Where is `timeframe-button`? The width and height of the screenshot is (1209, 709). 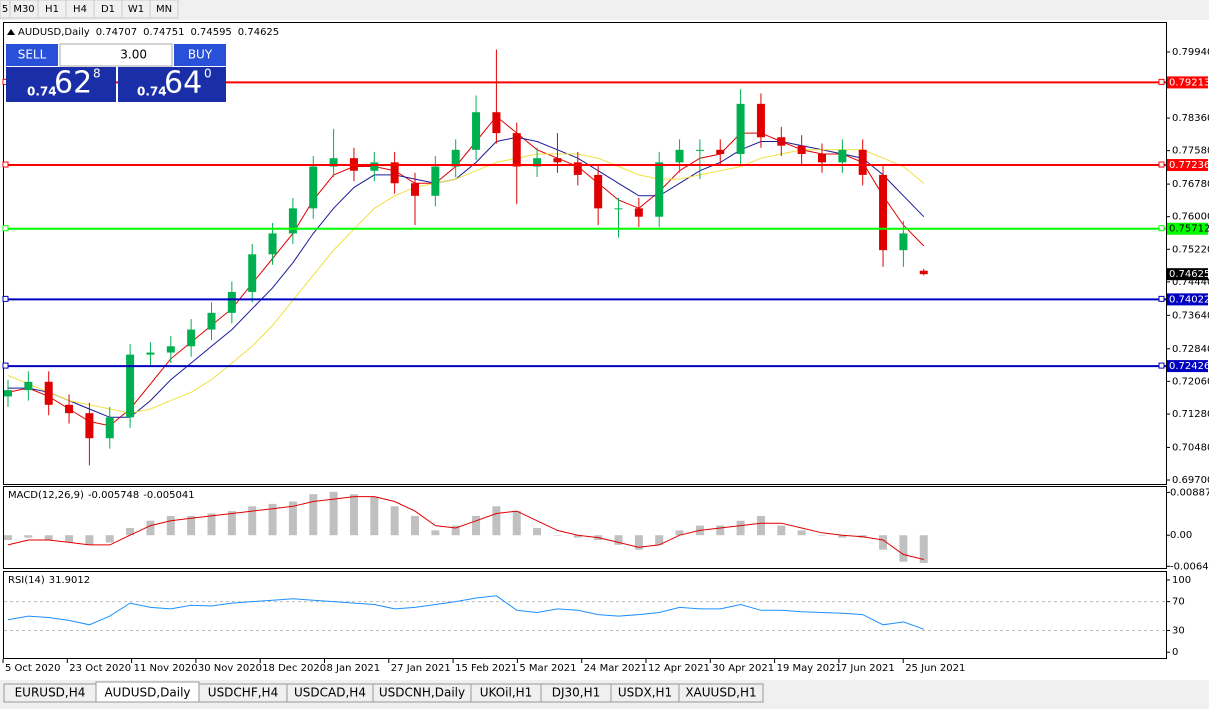 timeframe-button is located at coordinates (164, 9).